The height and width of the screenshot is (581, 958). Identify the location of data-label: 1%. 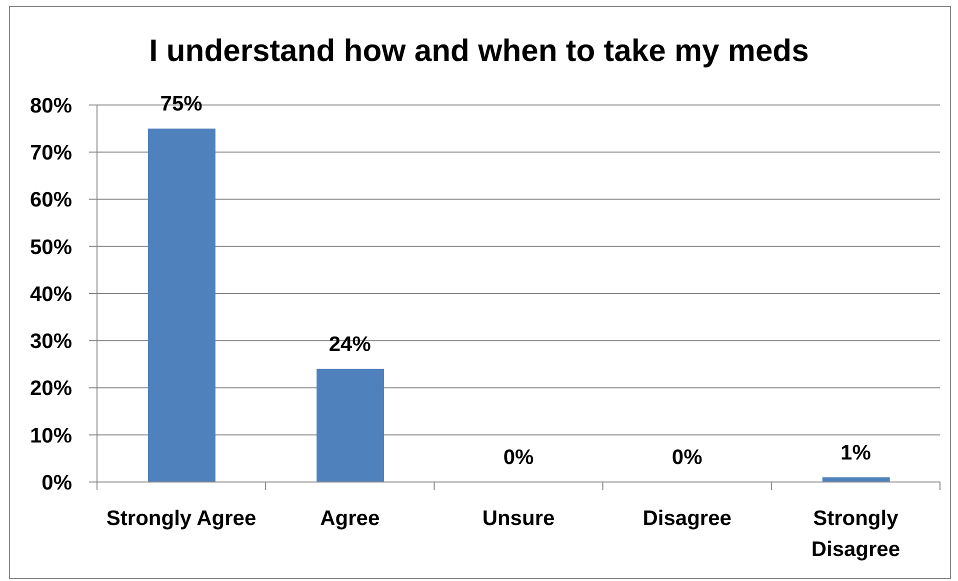
(856, 452).